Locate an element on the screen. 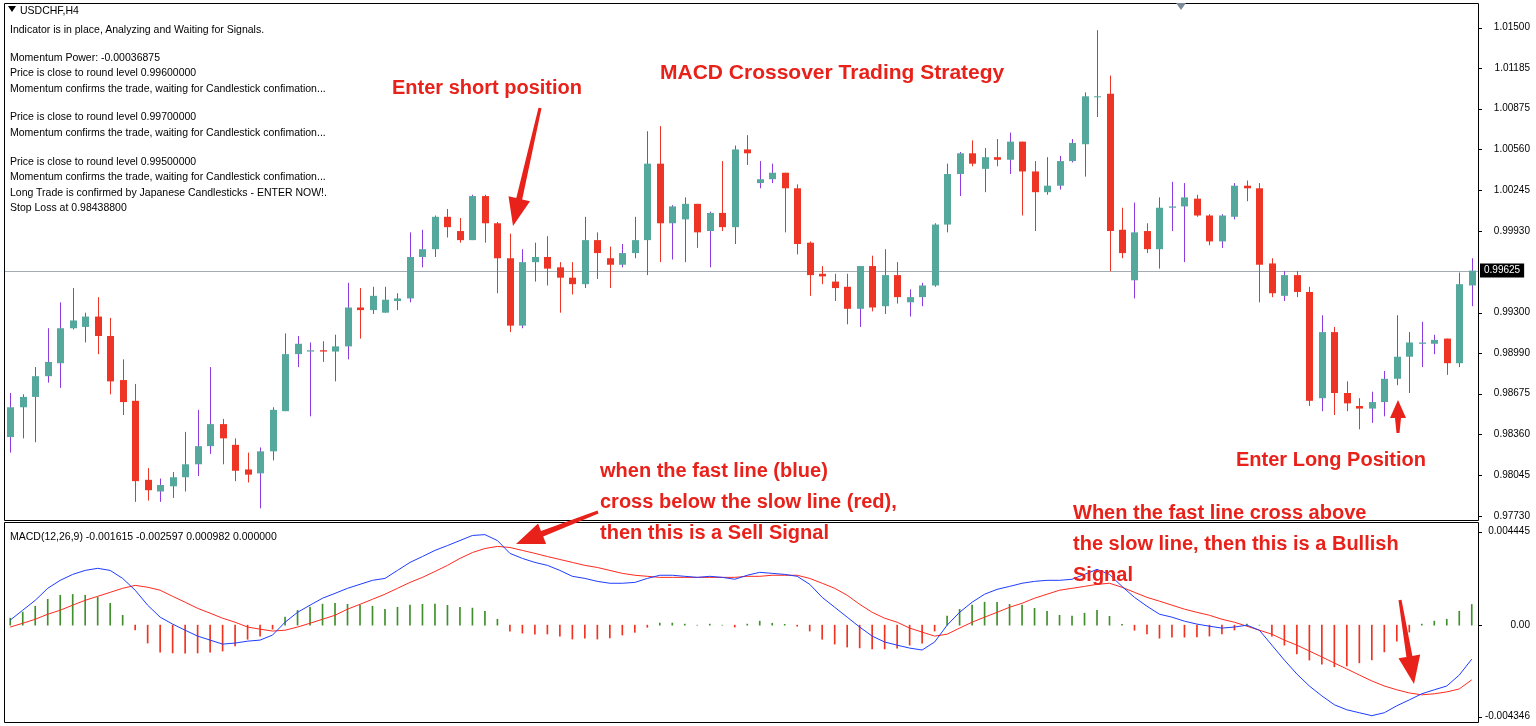 The image size is (1536, 726). y-tick-label: 0.98045 is located at coordinates (1512, 475).